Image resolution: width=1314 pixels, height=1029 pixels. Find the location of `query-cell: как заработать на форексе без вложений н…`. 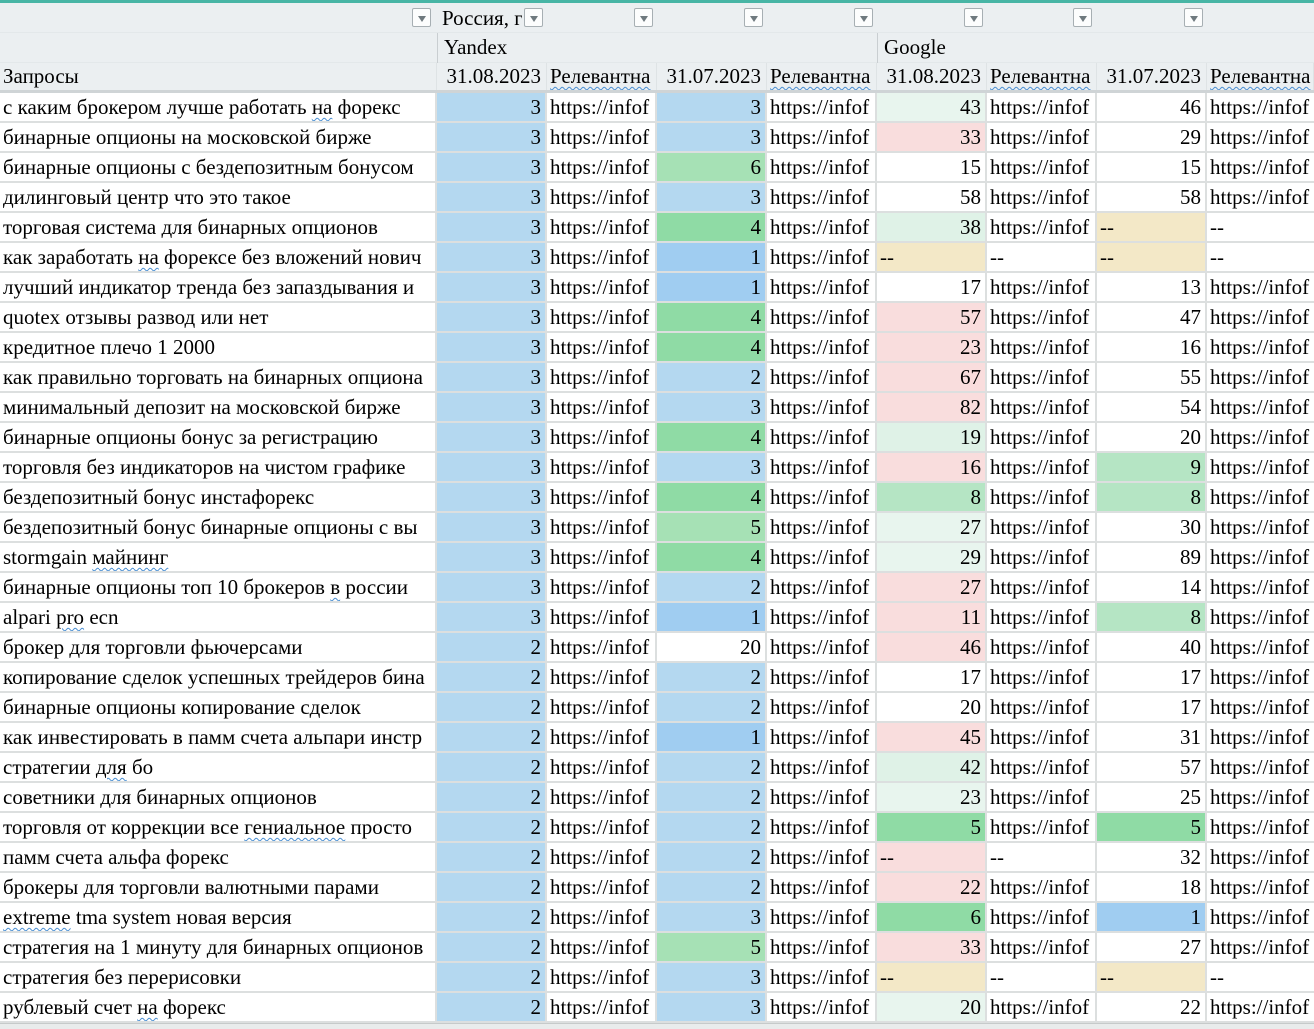

query-cell: как заработать на форексе без вложений н… is located at coordinates (218, 258).